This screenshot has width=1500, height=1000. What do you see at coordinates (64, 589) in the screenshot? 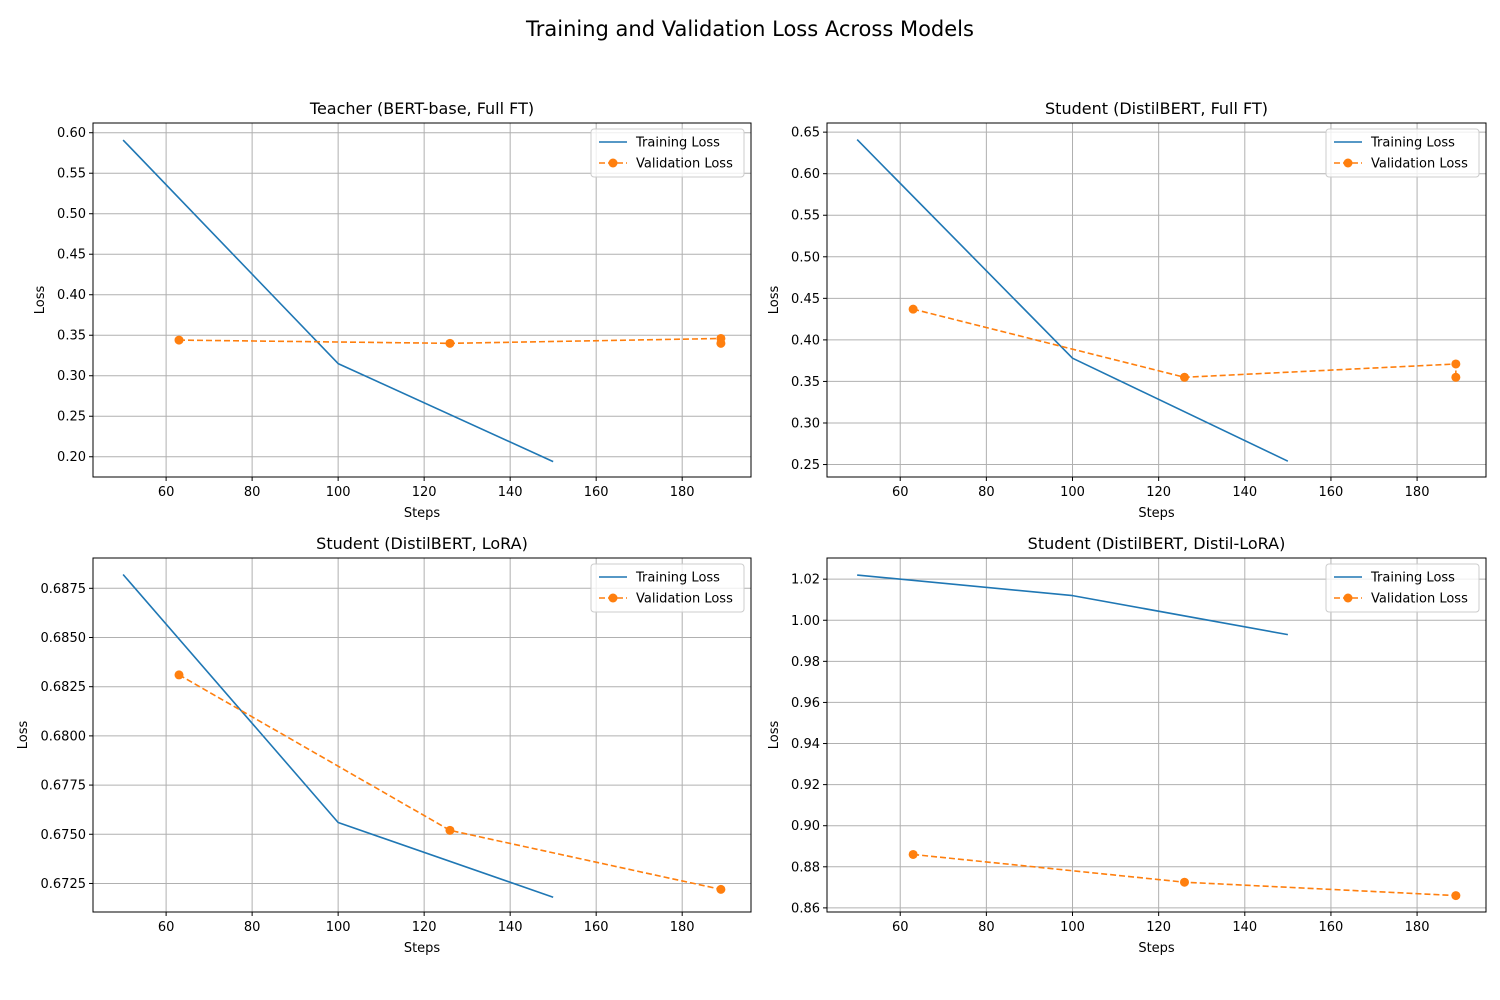
I see `y-tick-label: 0.6875` at bounding box center [64, 589].